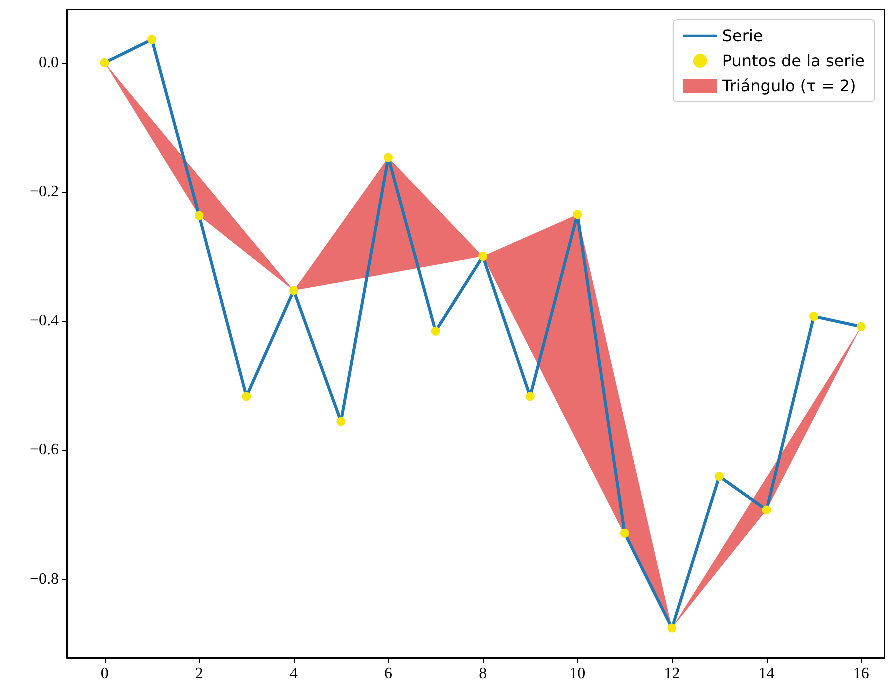 Image resolution: width=891 pixels, height=690 pixels. Describe the element at coordinates (766, 674) in the screenshot. I see `x-tick-label: 14` at that location.